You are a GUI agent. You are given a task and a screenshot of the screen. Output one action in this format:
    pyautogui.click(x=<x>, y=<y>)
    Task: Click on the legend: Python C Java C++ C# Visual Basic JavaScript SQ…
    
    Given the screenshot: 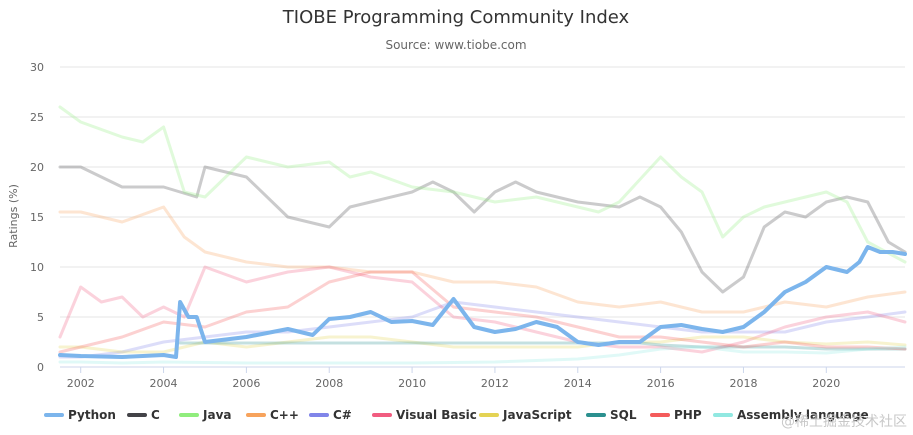 What is the action you would take?
    pyautogui.click(x=456, y=415)
    